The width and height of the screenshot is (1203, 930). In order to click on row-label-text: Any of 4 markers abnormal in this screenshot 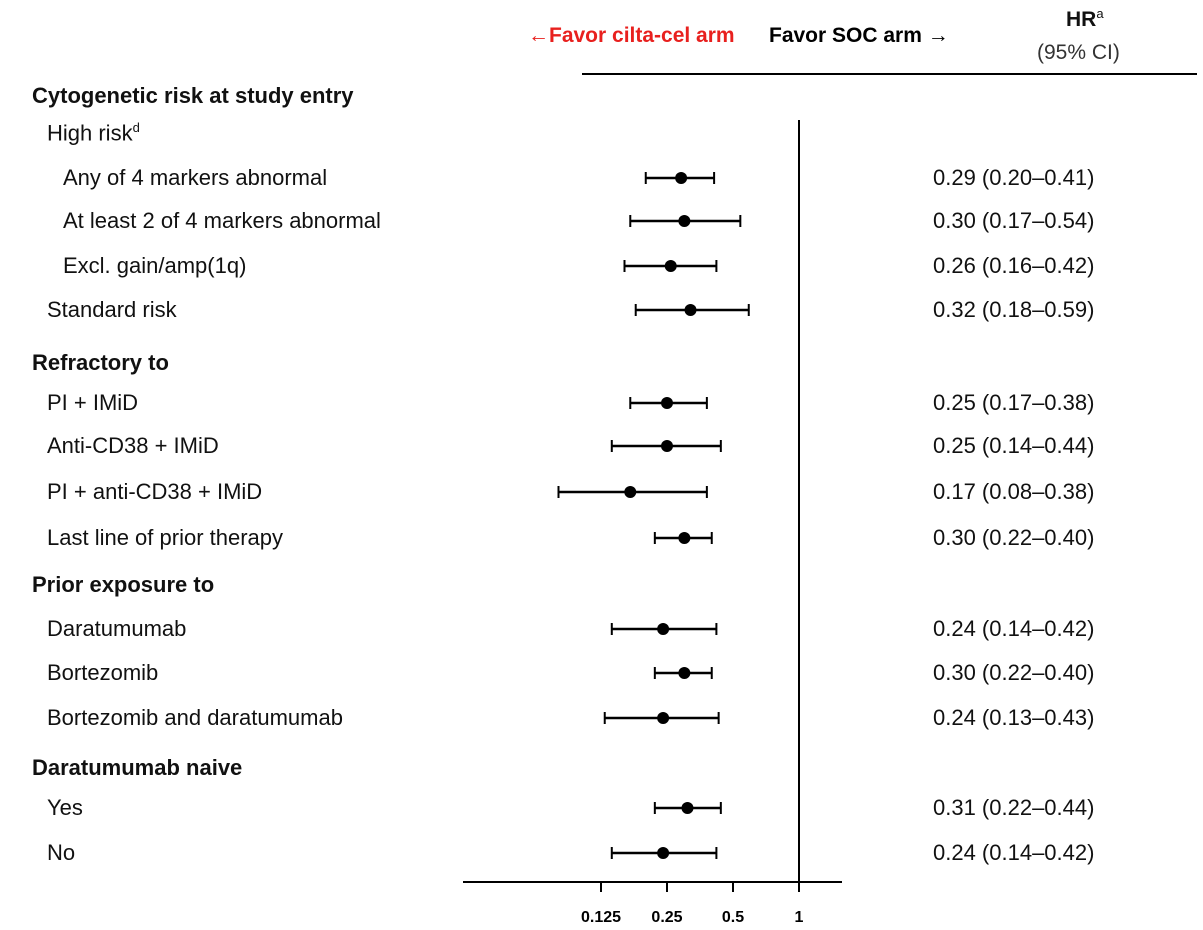, I will do `click(195, 177)`.